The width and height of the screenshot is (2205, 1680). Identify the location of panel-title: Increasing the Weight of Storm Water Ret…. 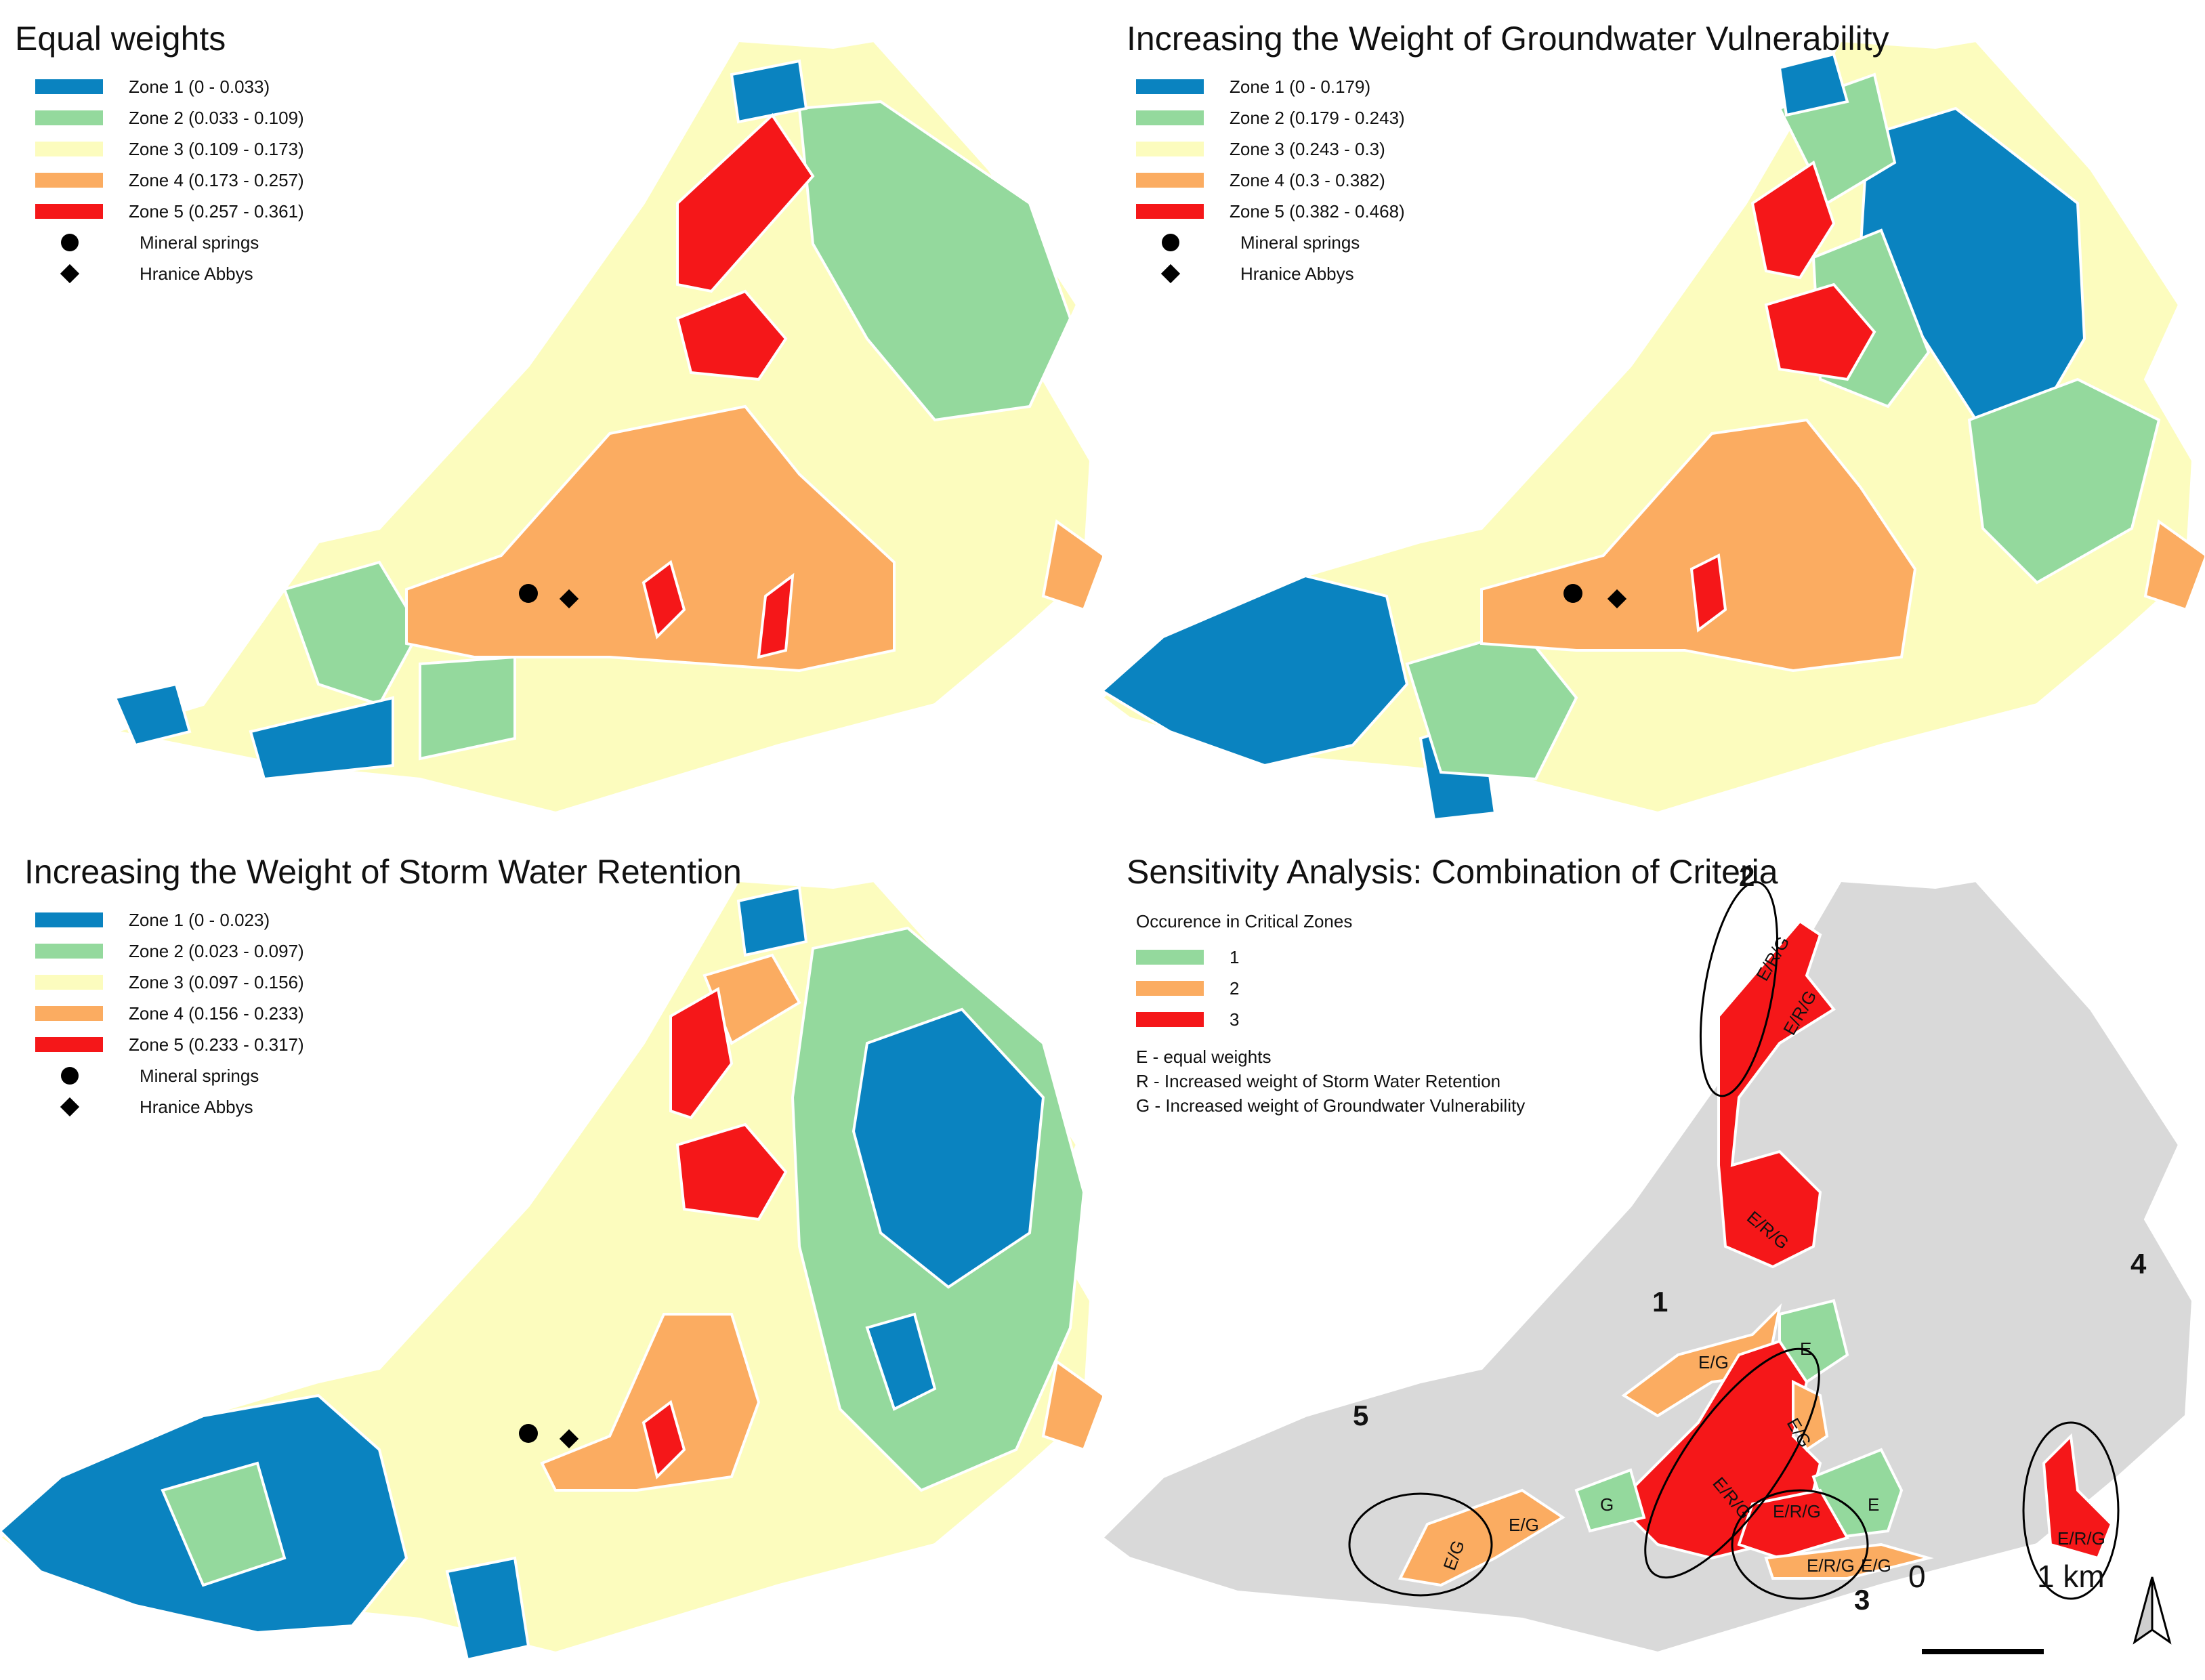
(383, 872).